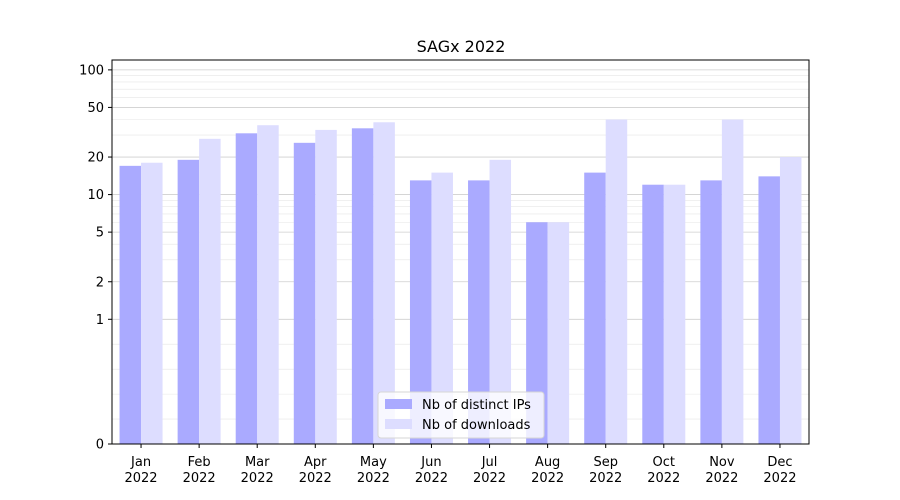  Describe the element at coordinates (476, 425) in the screenshot. I see `legend-label: Nb of downloads` at that location.